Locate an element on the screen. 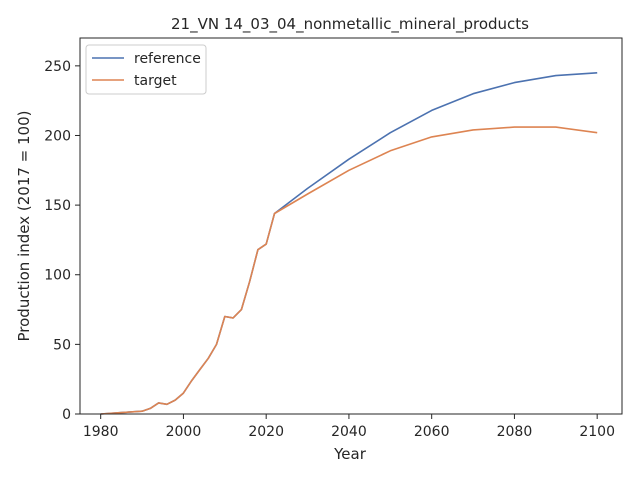 Image resolution: width=640 pixels, height=480 pixels. y-tick-label: 200 is located at coordinates (57, 136).